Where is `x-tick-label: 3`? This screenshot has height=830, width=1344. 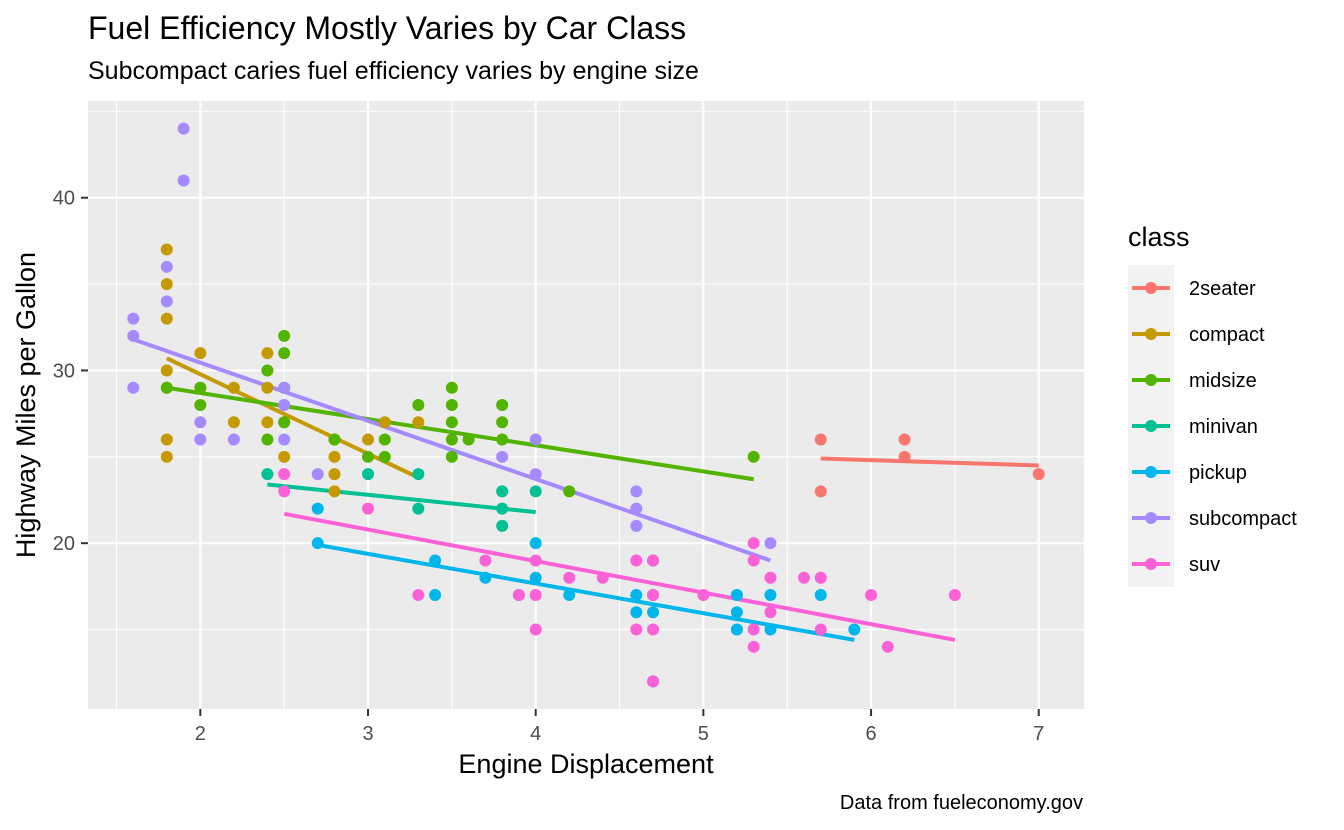 x-tick-label: 3 is located at coordinates (367, 734).